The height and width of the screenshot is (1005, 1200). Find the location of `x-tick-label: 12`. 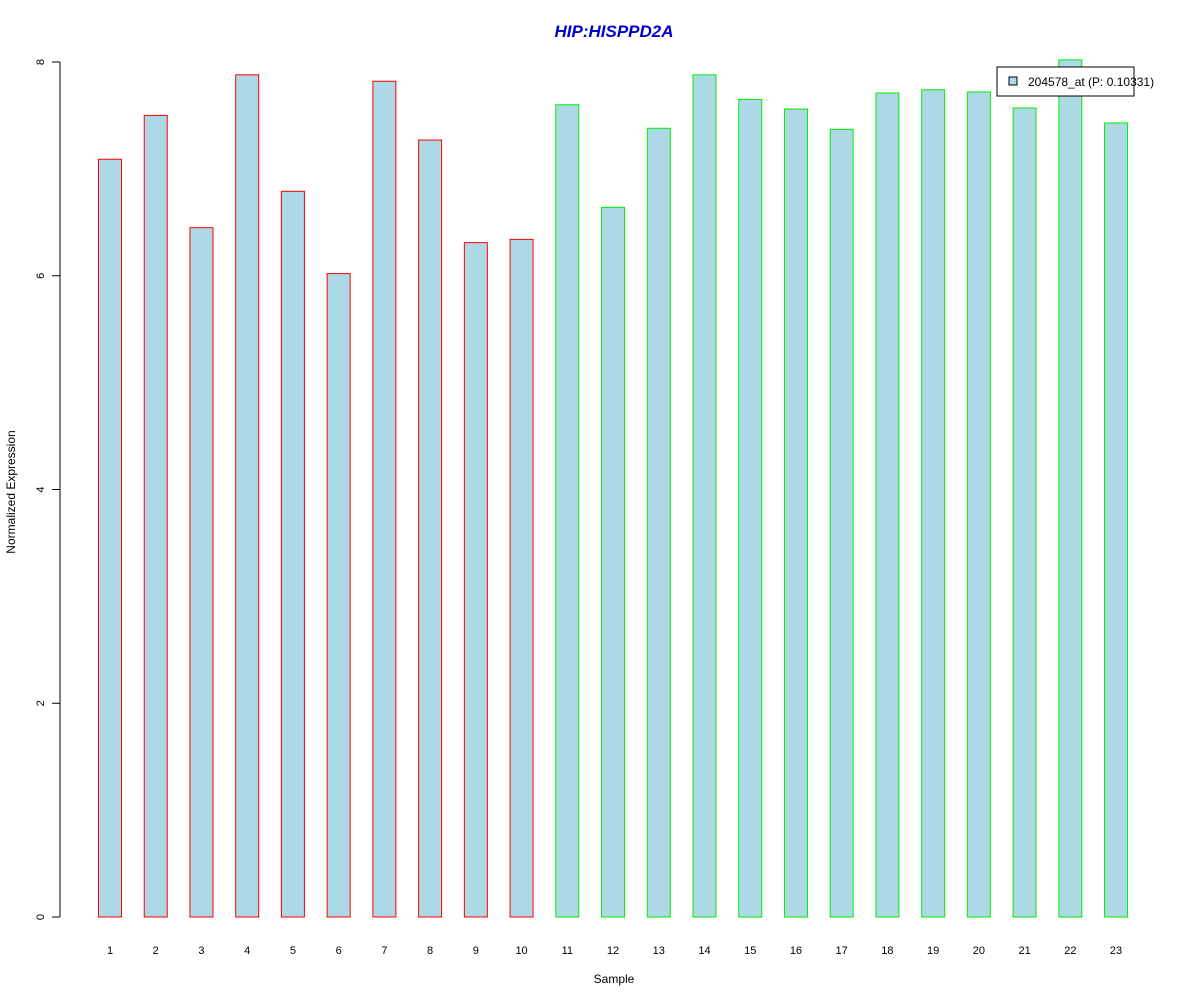

x-tick-label: 12 is located at coordinates (613, 951).